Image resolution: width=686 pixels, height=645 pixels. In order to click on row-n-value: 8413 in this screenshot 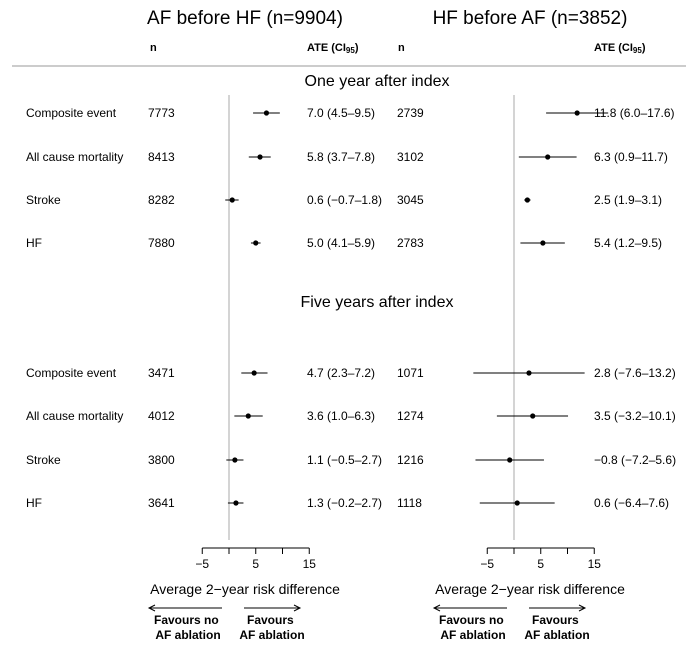, I will do `click(161, 157)`.